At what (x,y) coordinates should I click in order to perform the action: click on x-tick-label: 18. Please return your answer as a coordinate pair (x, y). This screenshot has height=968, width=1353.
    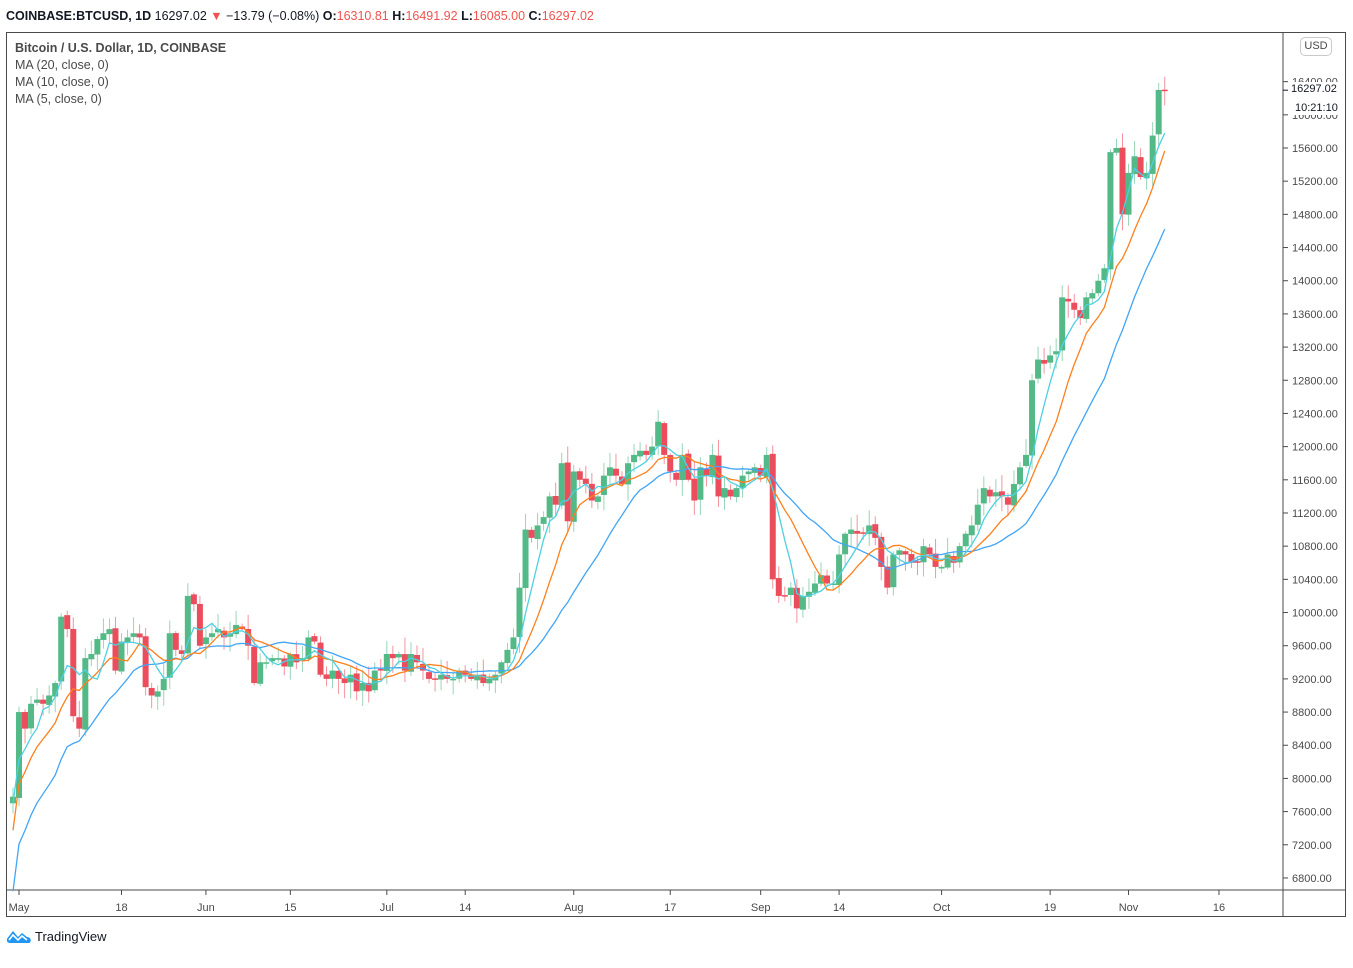
    Looking at the image, I should click on (121, 908).